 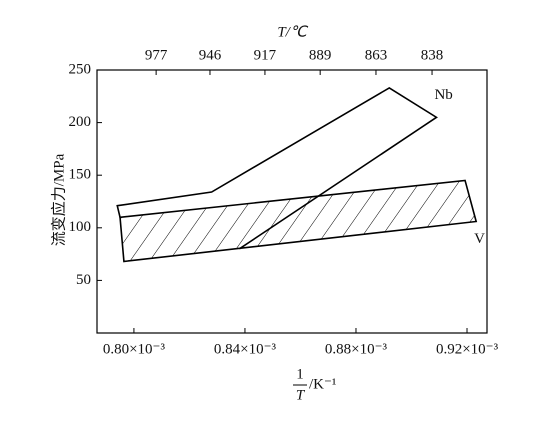 I want to click on x-label-unit: /K⁻¹, so click(x=322, y=384).